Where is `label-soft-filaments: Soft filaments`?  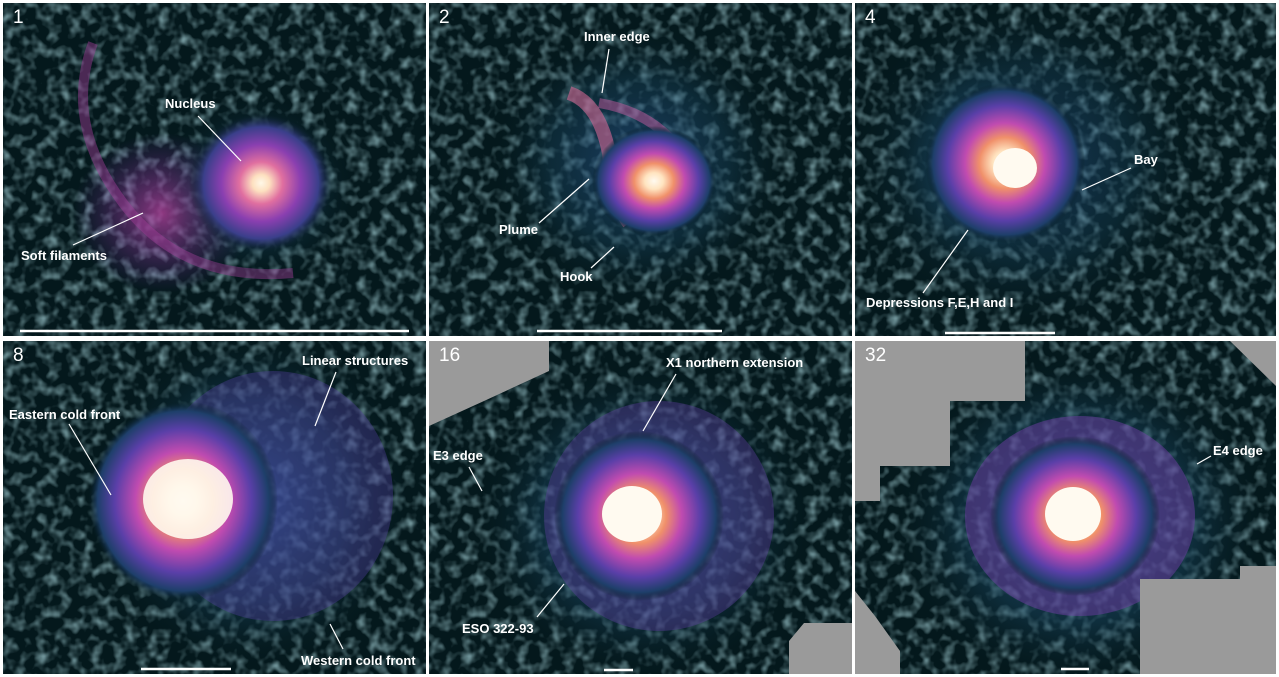 label-soft-filaments: Soft filaments is located at coordinates (64, 255).